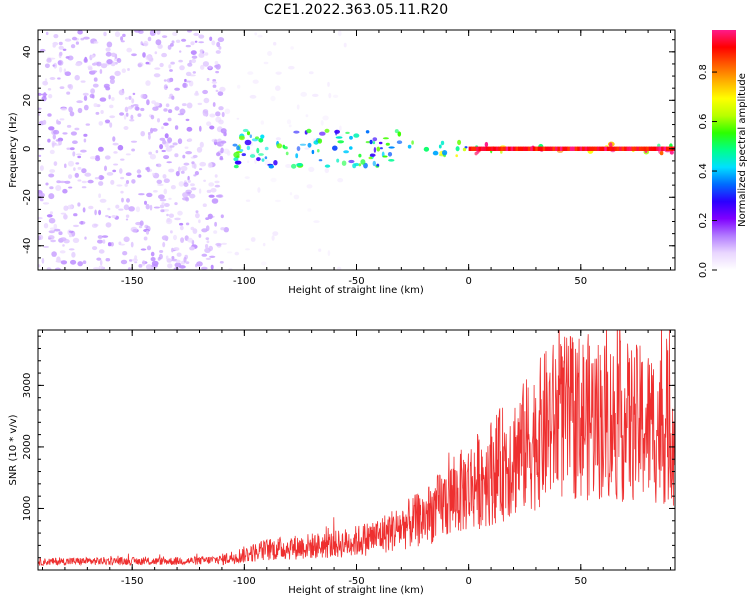 This screenshot has width=750, height=600. Describe the element at coordinates (356, 10) in the screenshot. I see `figure-title: C2E1.2022.363.05.11.R20` at that location.